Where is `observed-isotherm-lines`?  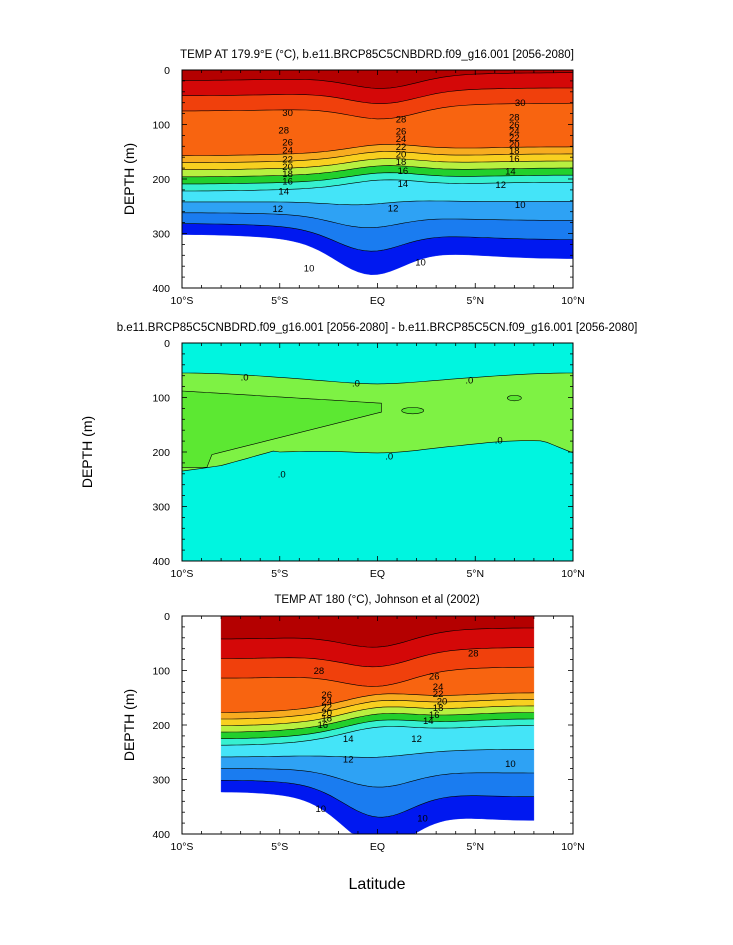
observed-isotherm-lines is located at coordinates (377, 722).